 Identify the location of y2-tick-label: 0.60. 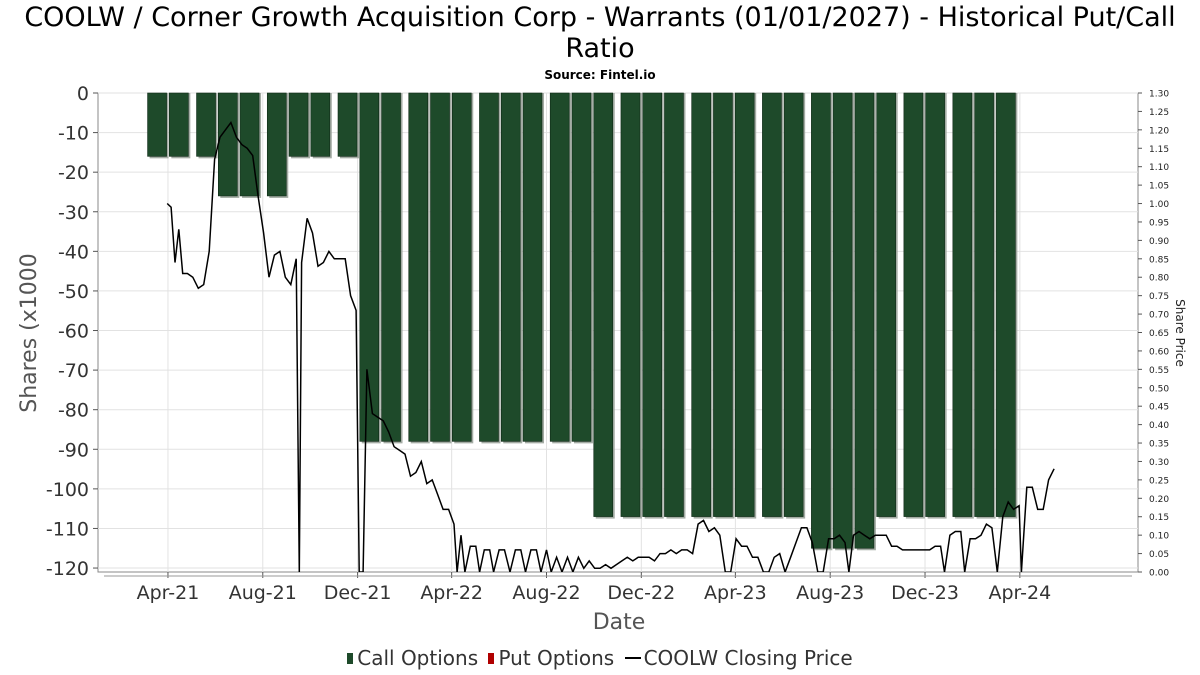
(1159, 352).